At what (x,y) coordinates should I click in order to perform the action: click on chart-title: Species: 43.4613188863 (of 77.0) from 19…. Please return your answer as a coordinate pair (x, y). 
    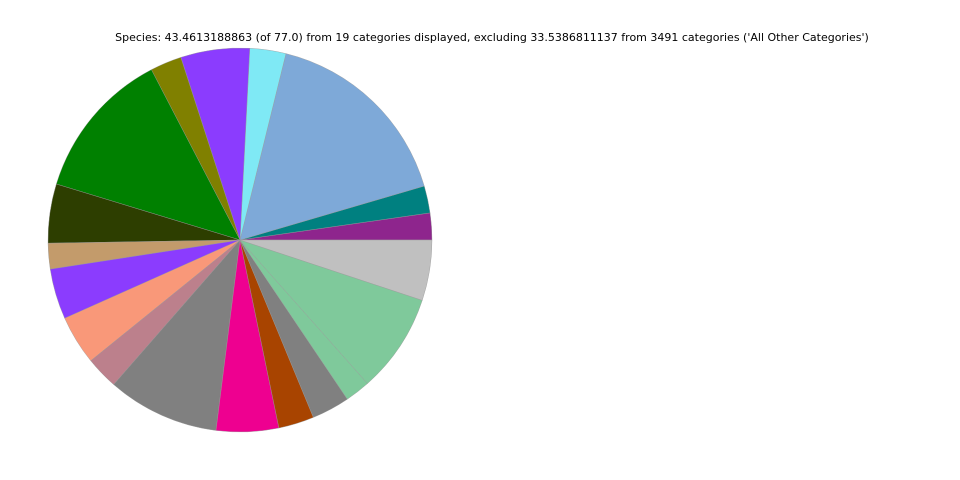
    Looking at the image, I should click on (492, 37).